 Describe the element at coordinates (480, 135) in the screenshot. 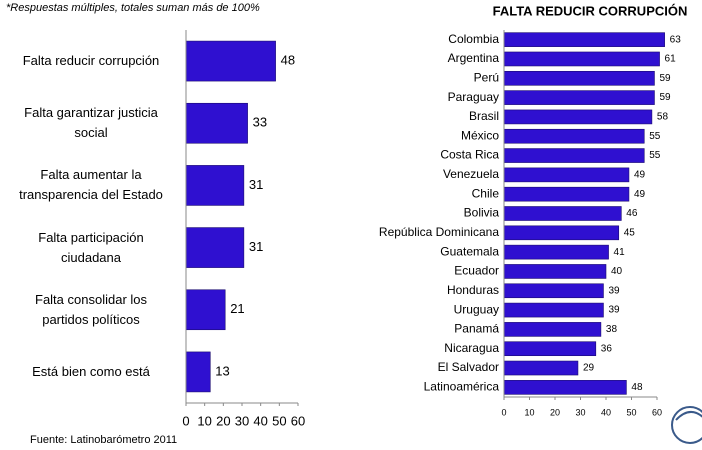

I see `y-tick-label: México` at that location.